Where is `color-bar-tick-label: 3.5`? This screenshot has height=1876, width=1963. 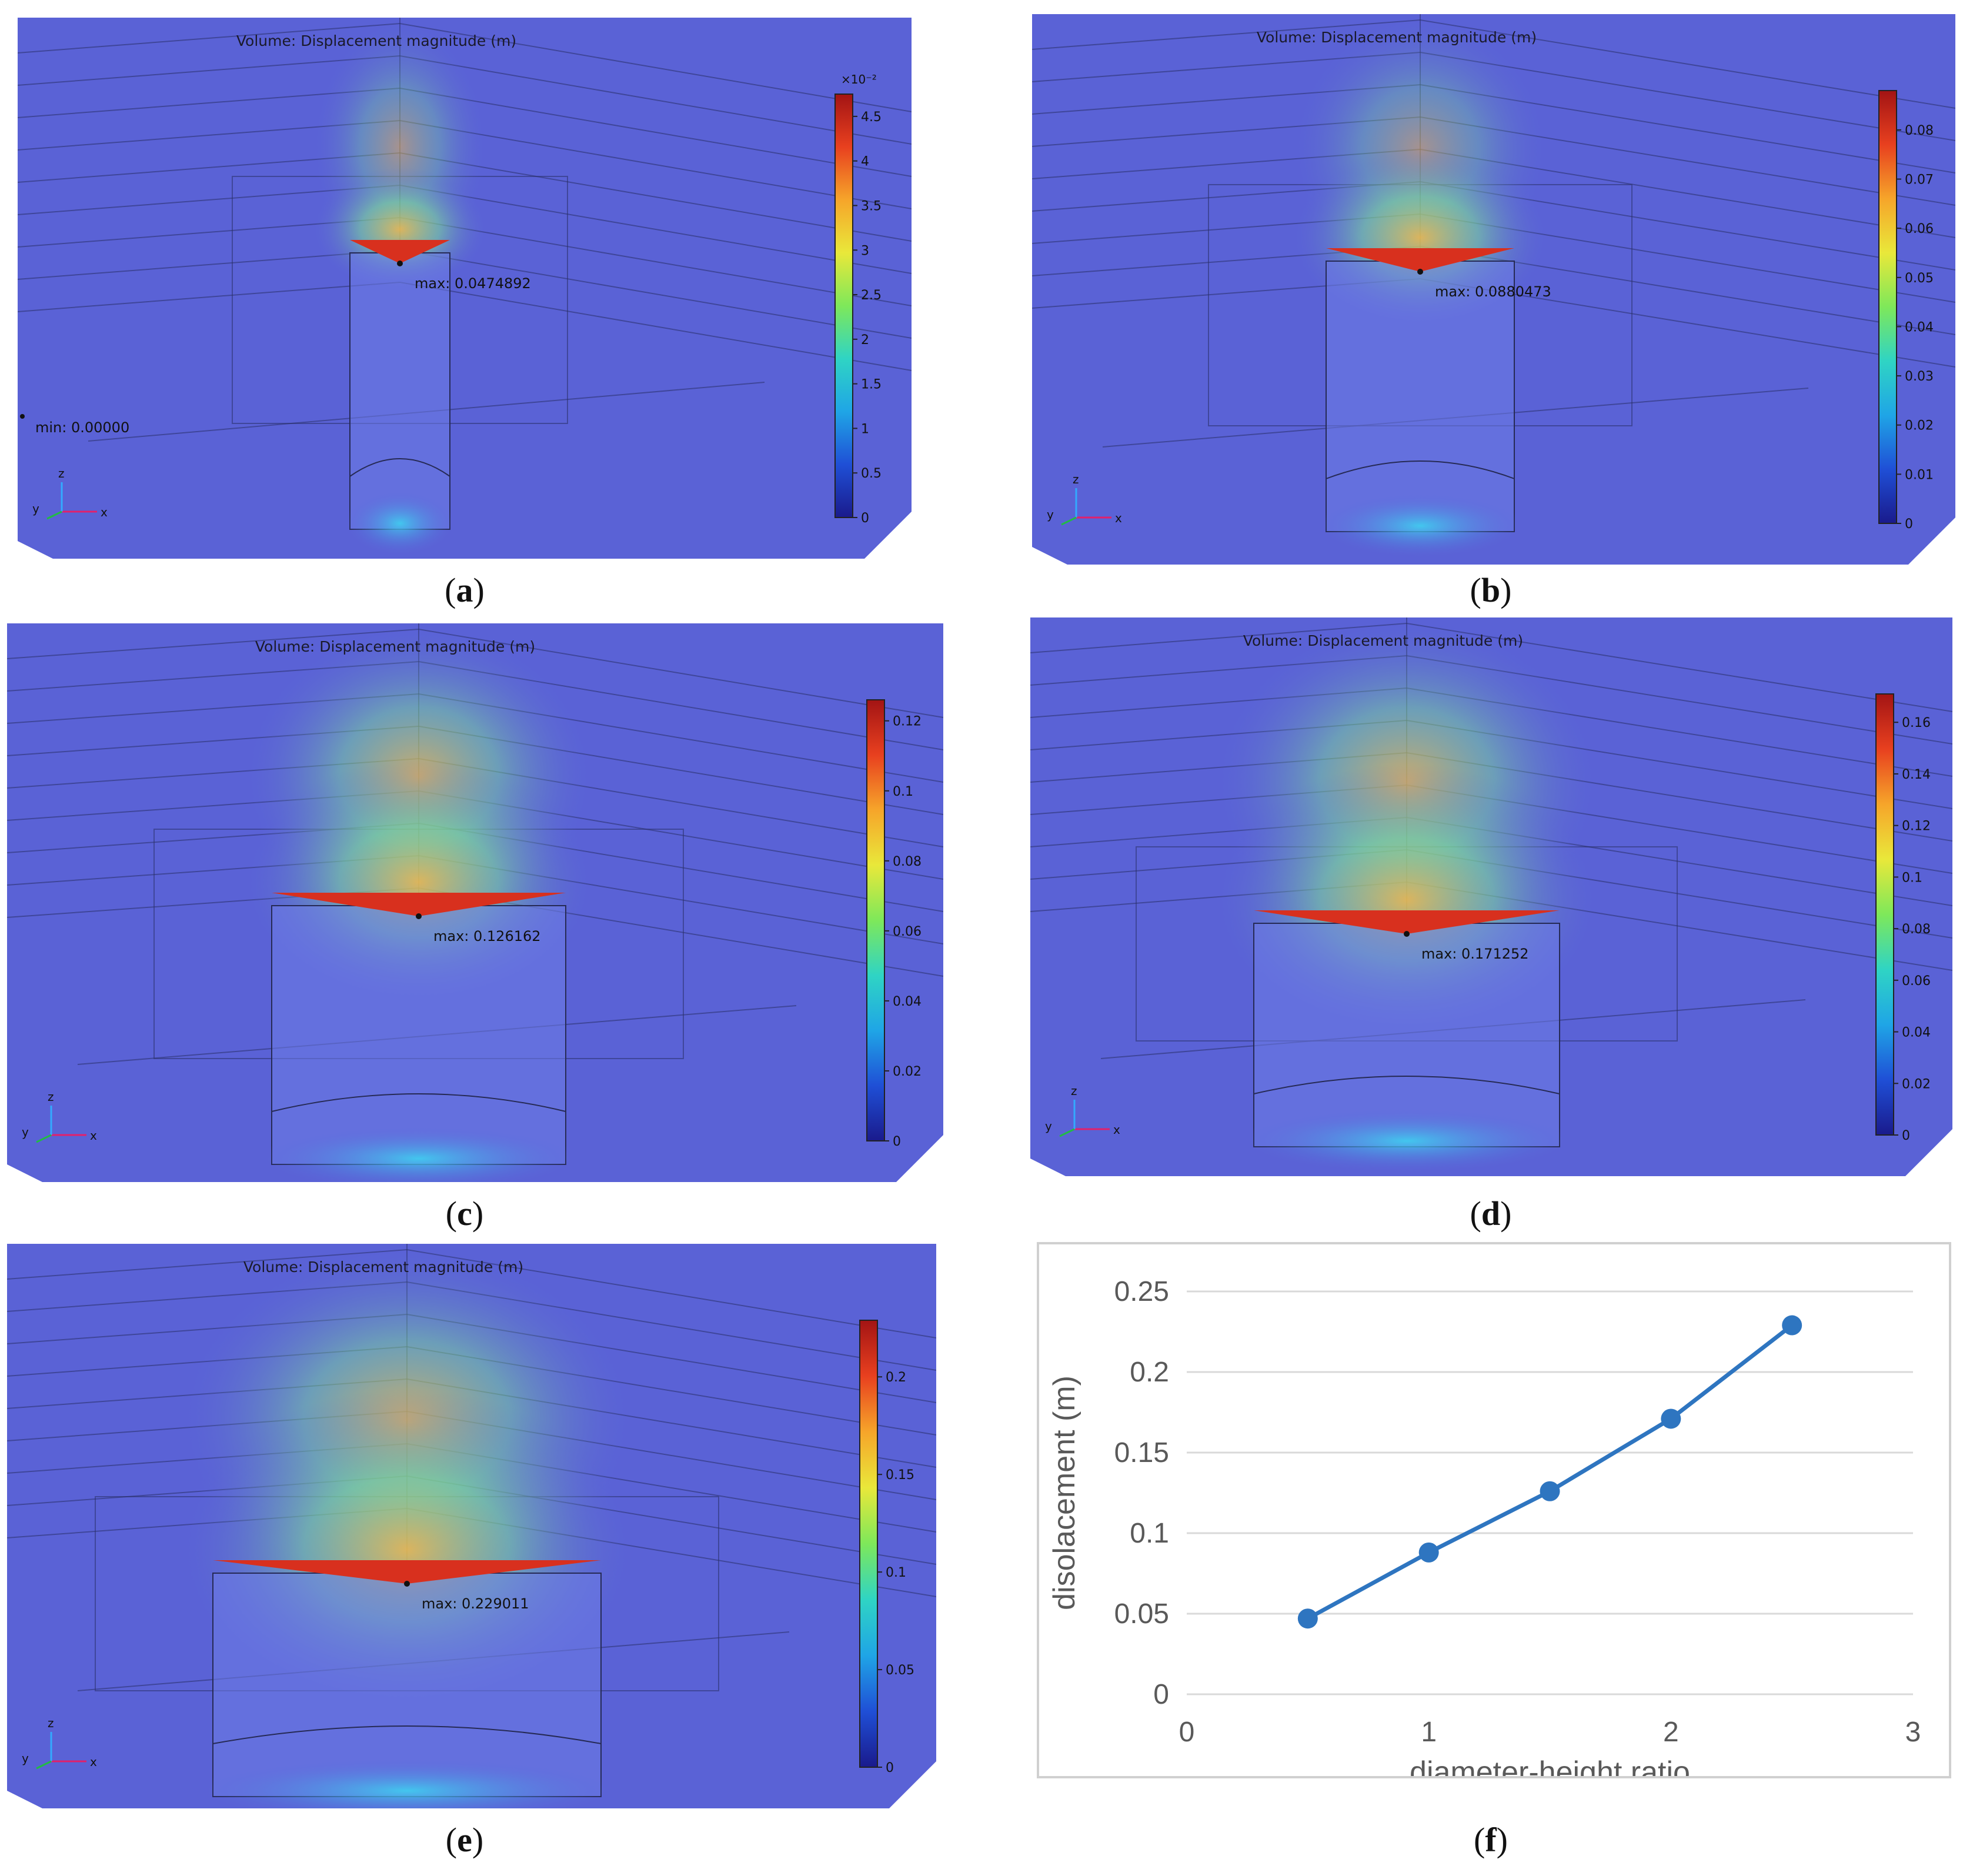 color-bar-tick-label: 3.5 is located at coordinates (872, 206).